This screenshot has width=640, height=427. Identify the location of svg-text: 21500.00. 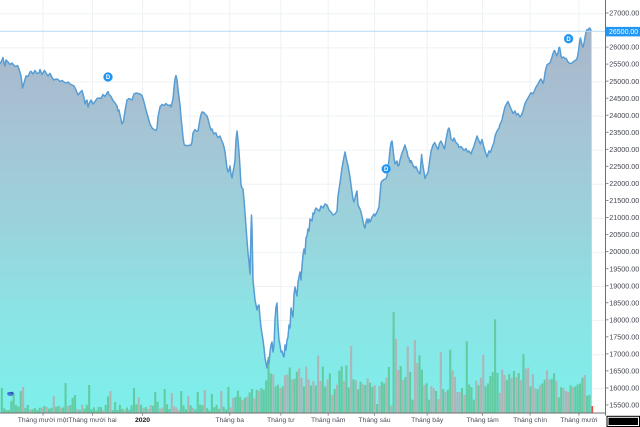
(624, 200).